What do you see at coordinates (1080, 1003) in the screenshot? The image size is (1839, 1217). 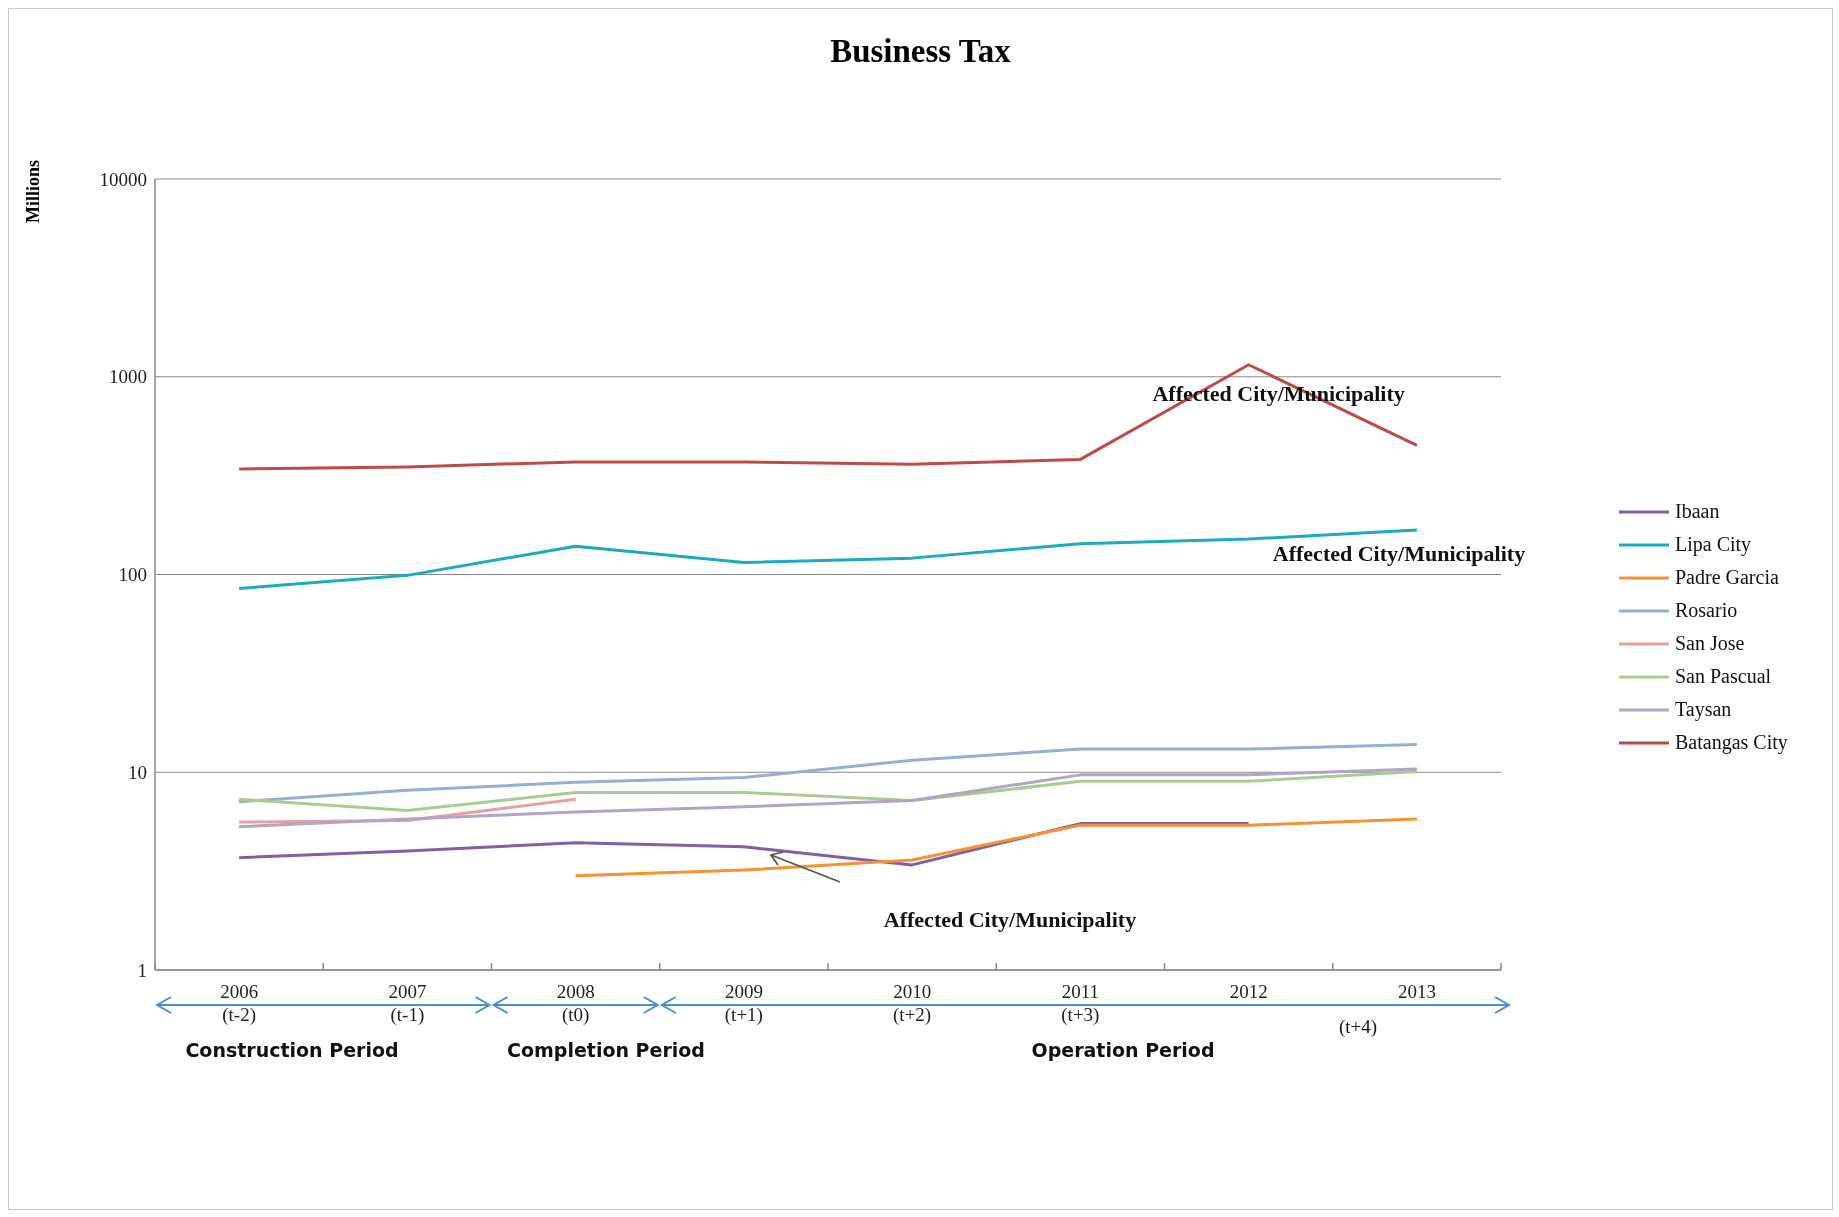 I see `x-tick-label: 2011 (t+3)` at bounding box center [1080, 1003].